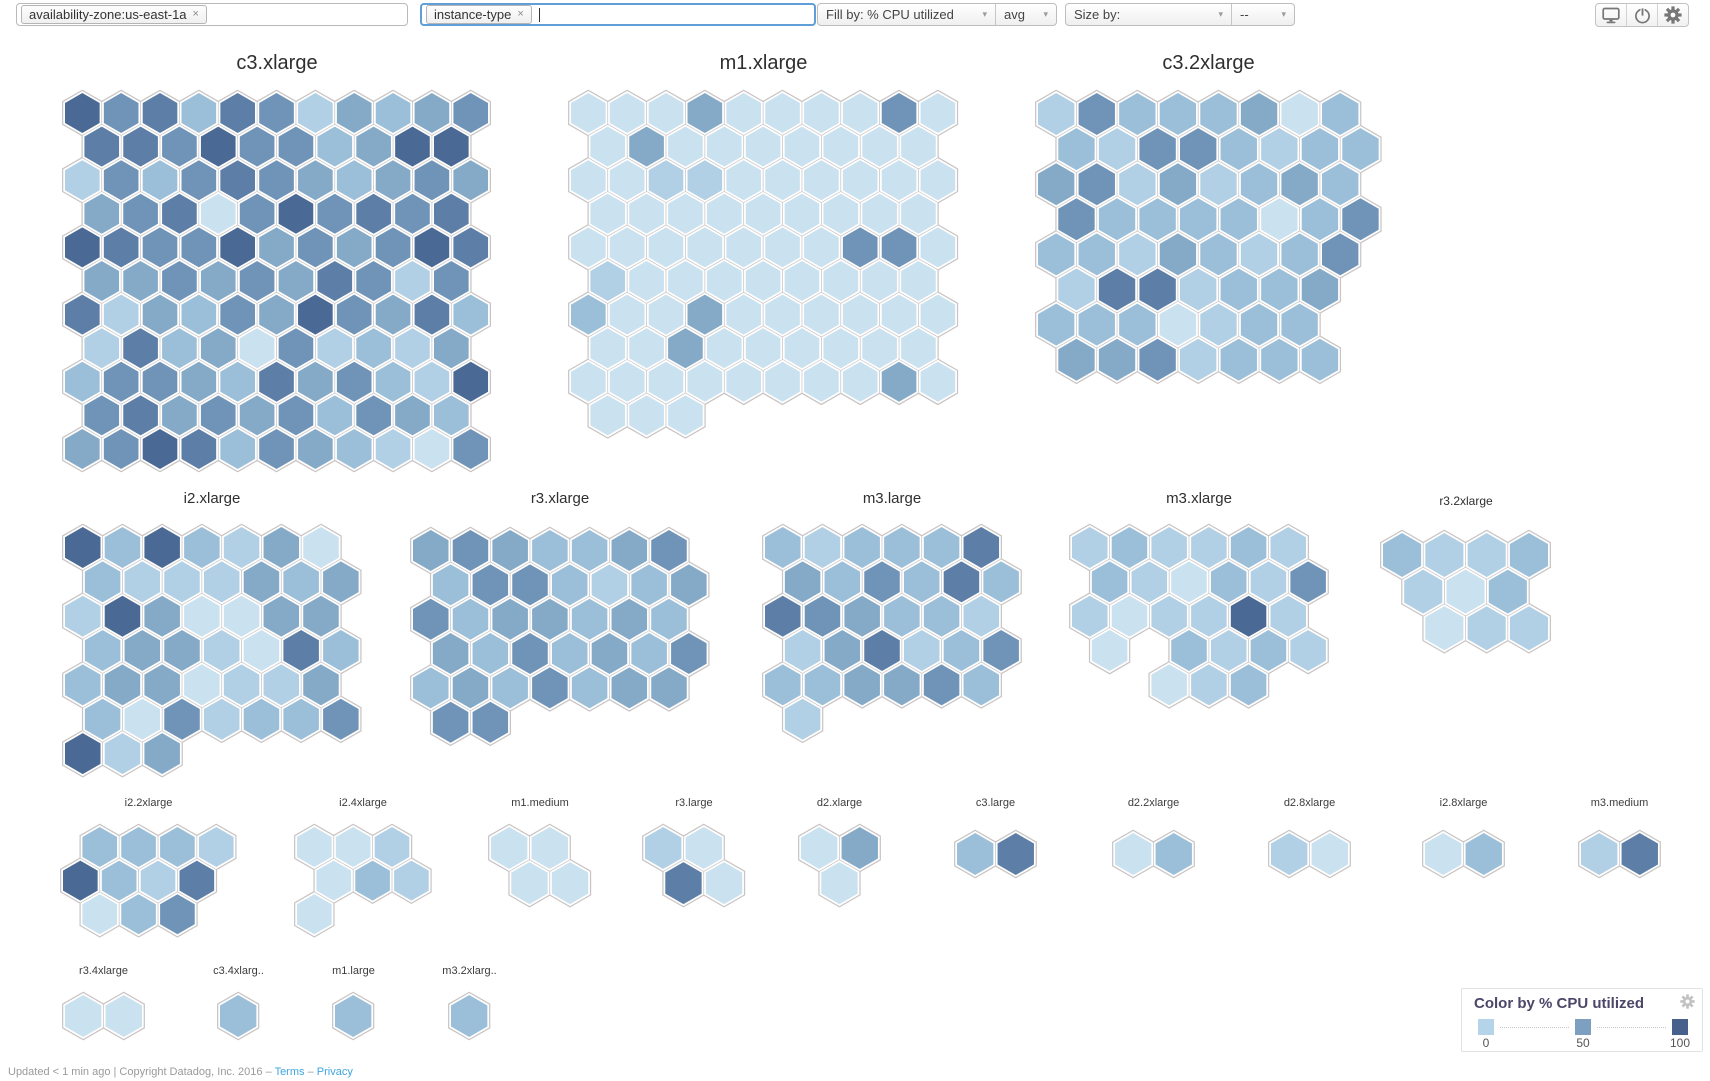 The height and width of the screenshot is (1081, 1710). Describe the element at coordinates (1262, 14) in the screenshot. I see `size-value-select: -- ▾` at that location.